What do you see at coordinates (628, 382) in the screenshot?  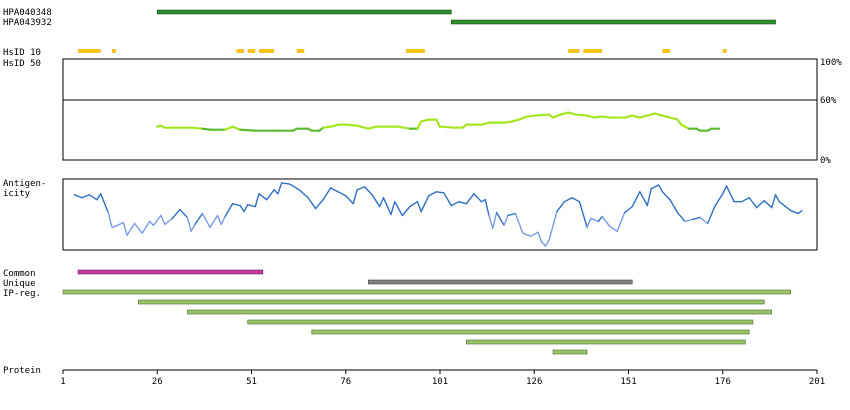 I see `axis-tick-label: 151` at bounding box center [628, 382].